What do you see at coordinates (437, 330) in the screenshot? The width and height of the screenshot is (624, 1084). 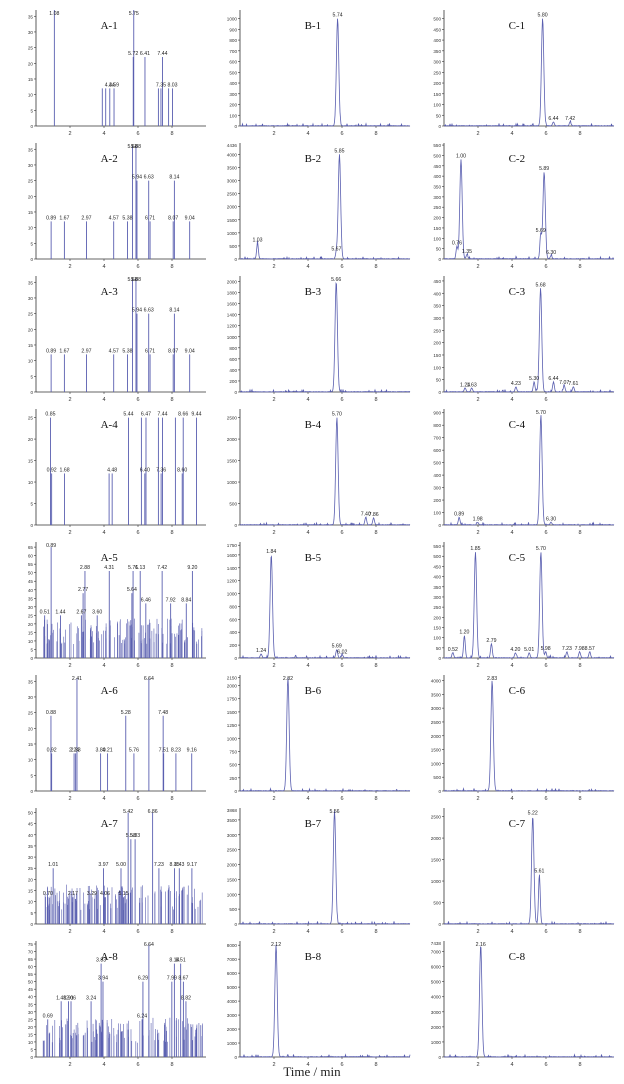 I see `c-3-ytick-label: 250` at bounding box center [437, 330].